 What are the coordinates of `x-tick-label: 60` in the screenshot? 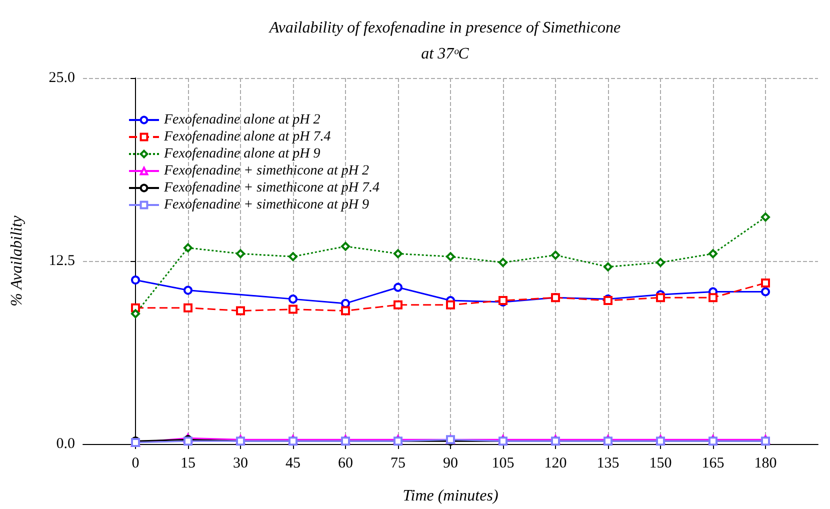 It's located at (345, 464).